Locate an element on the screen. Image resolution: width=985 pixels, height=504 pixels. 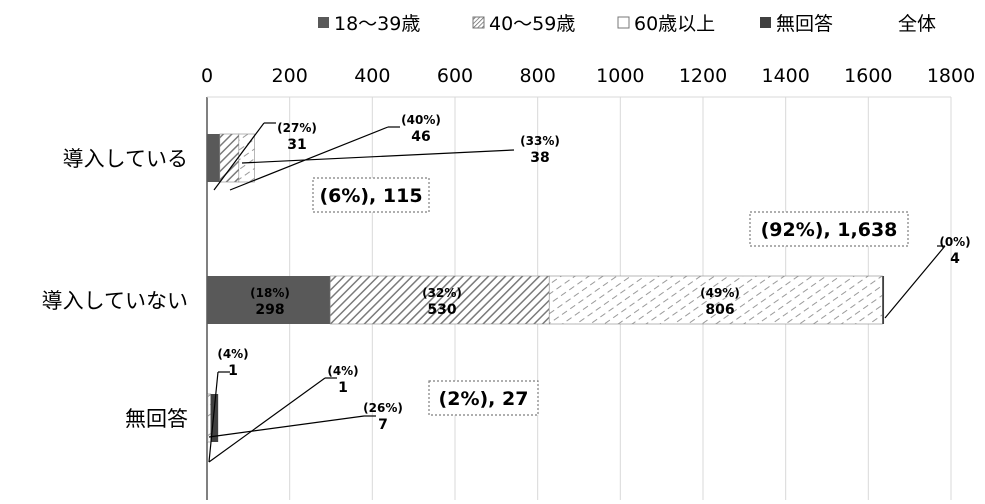
legend-label: 18～39歳 is located at coordinates (377, 24).